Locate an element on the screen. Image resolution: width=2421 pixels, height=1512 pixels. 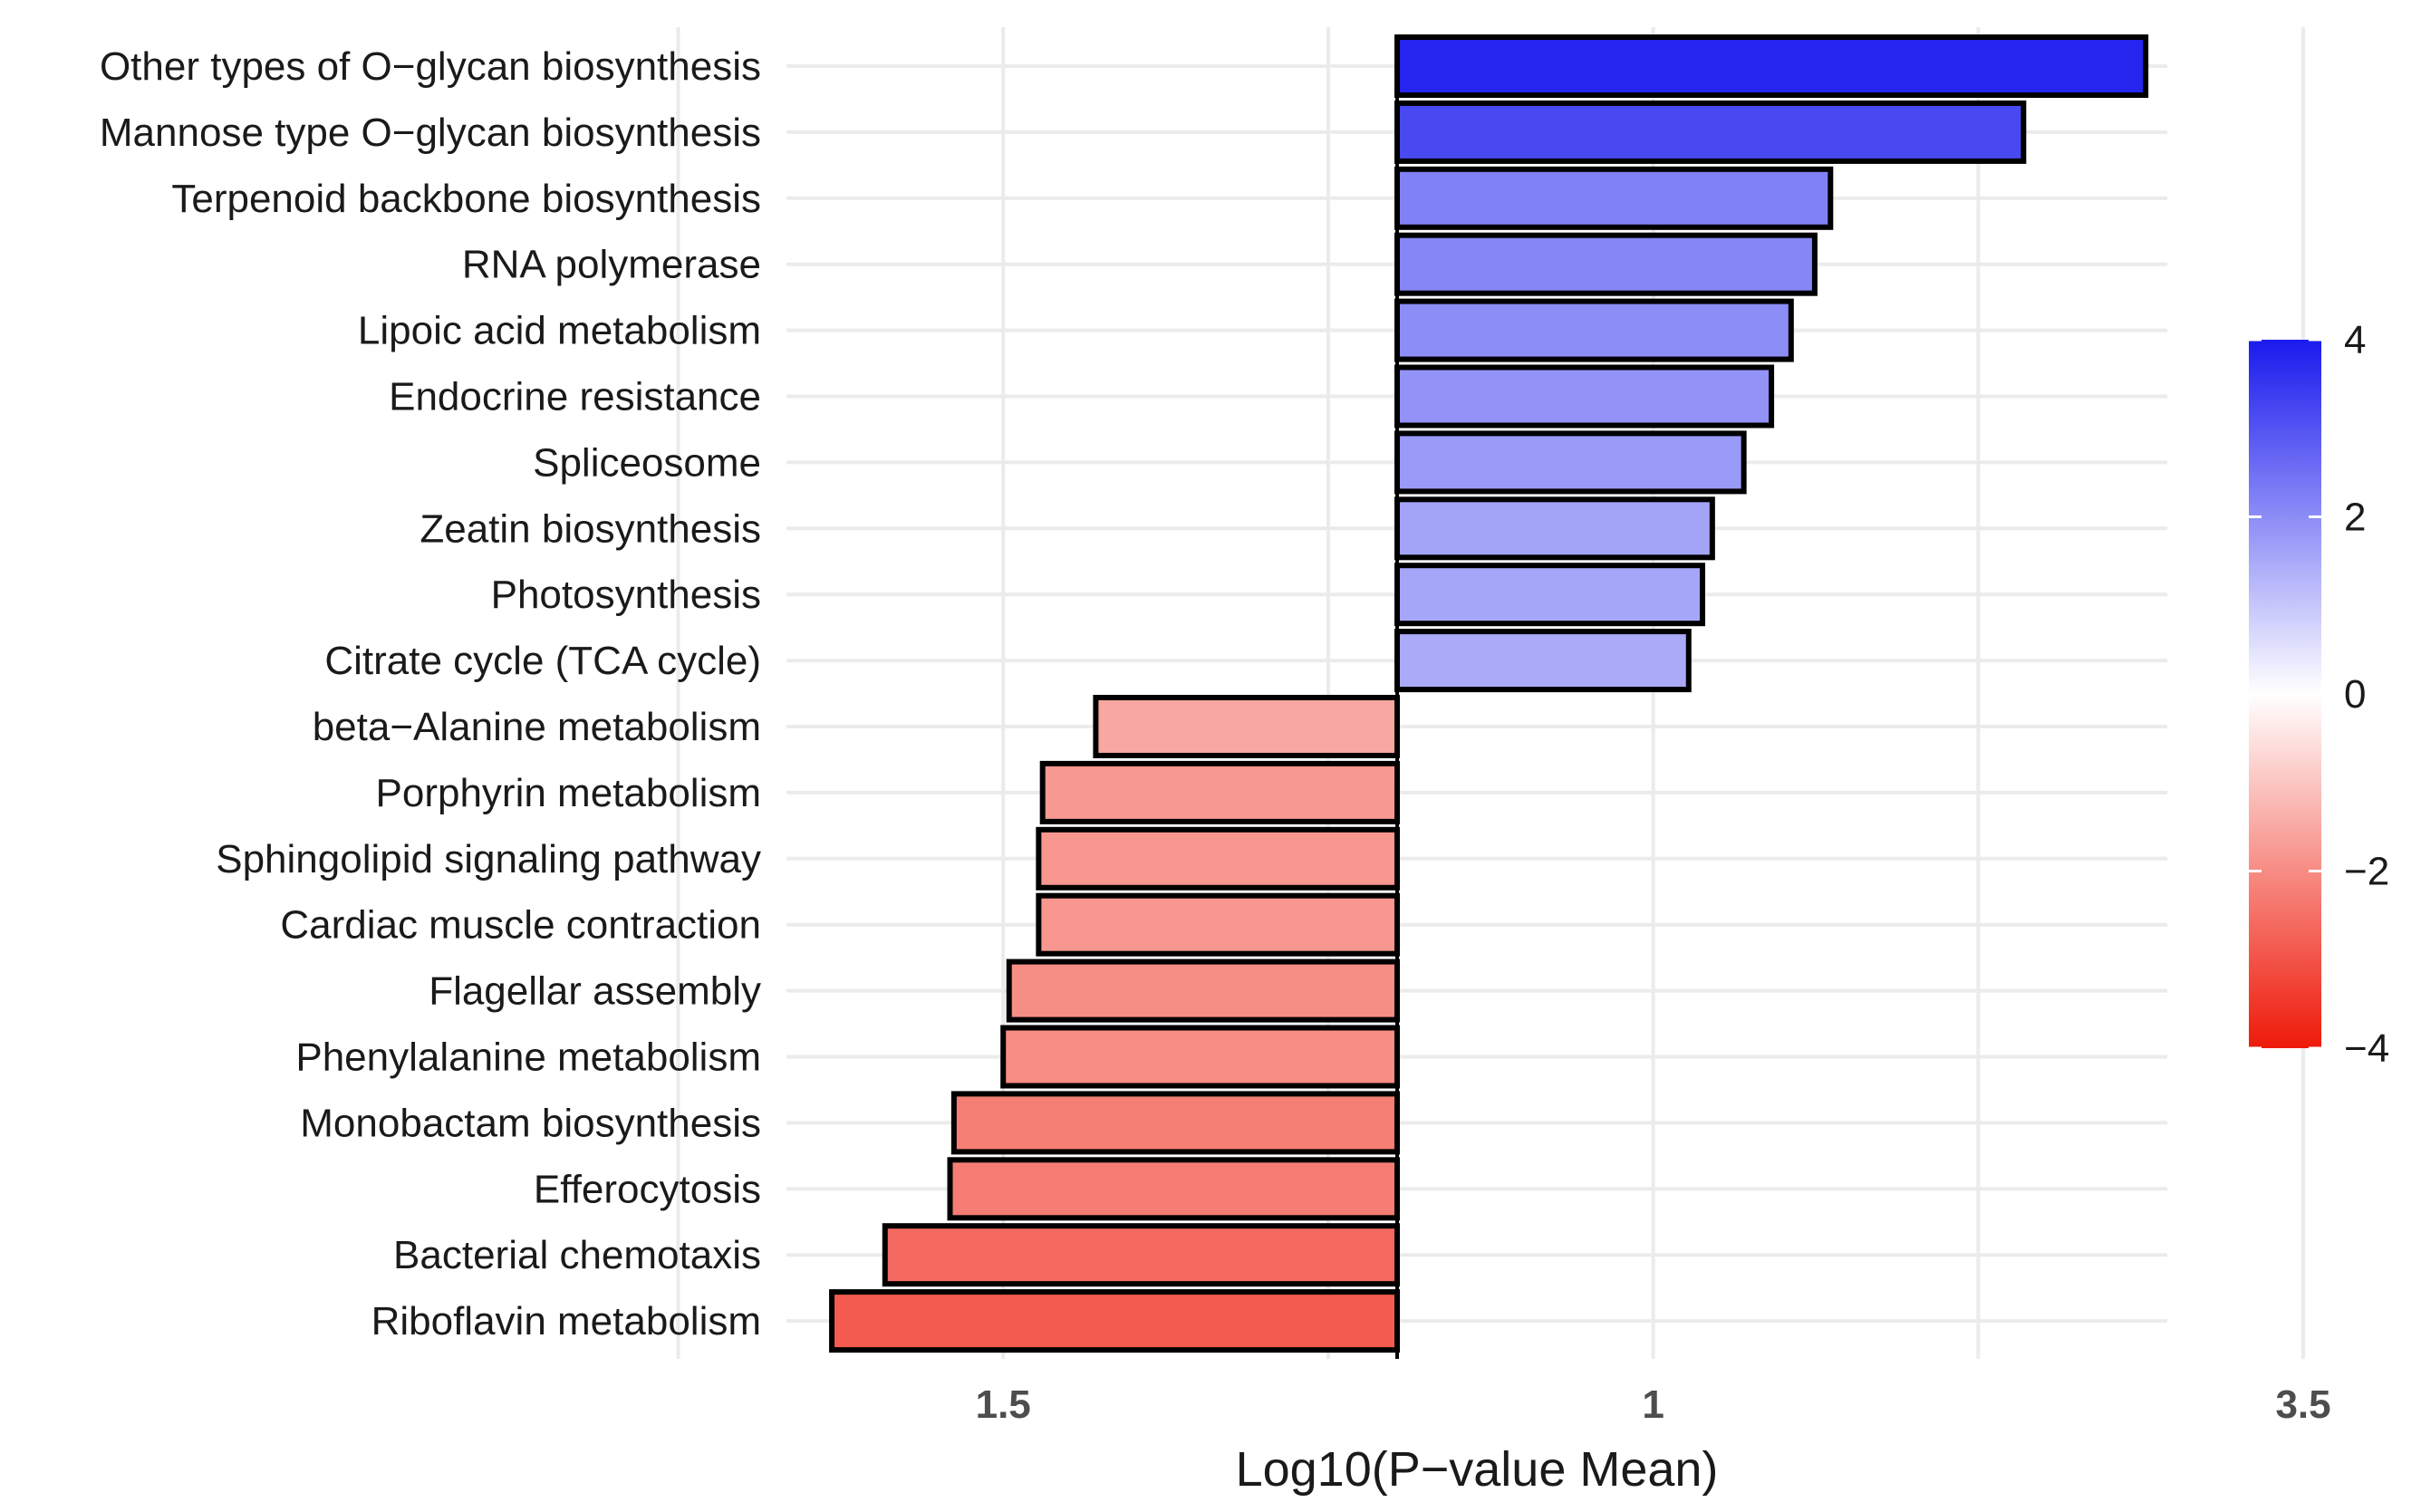
color-legend: 4 2 0 −2 −4 is located at coordinates (2319, 694).